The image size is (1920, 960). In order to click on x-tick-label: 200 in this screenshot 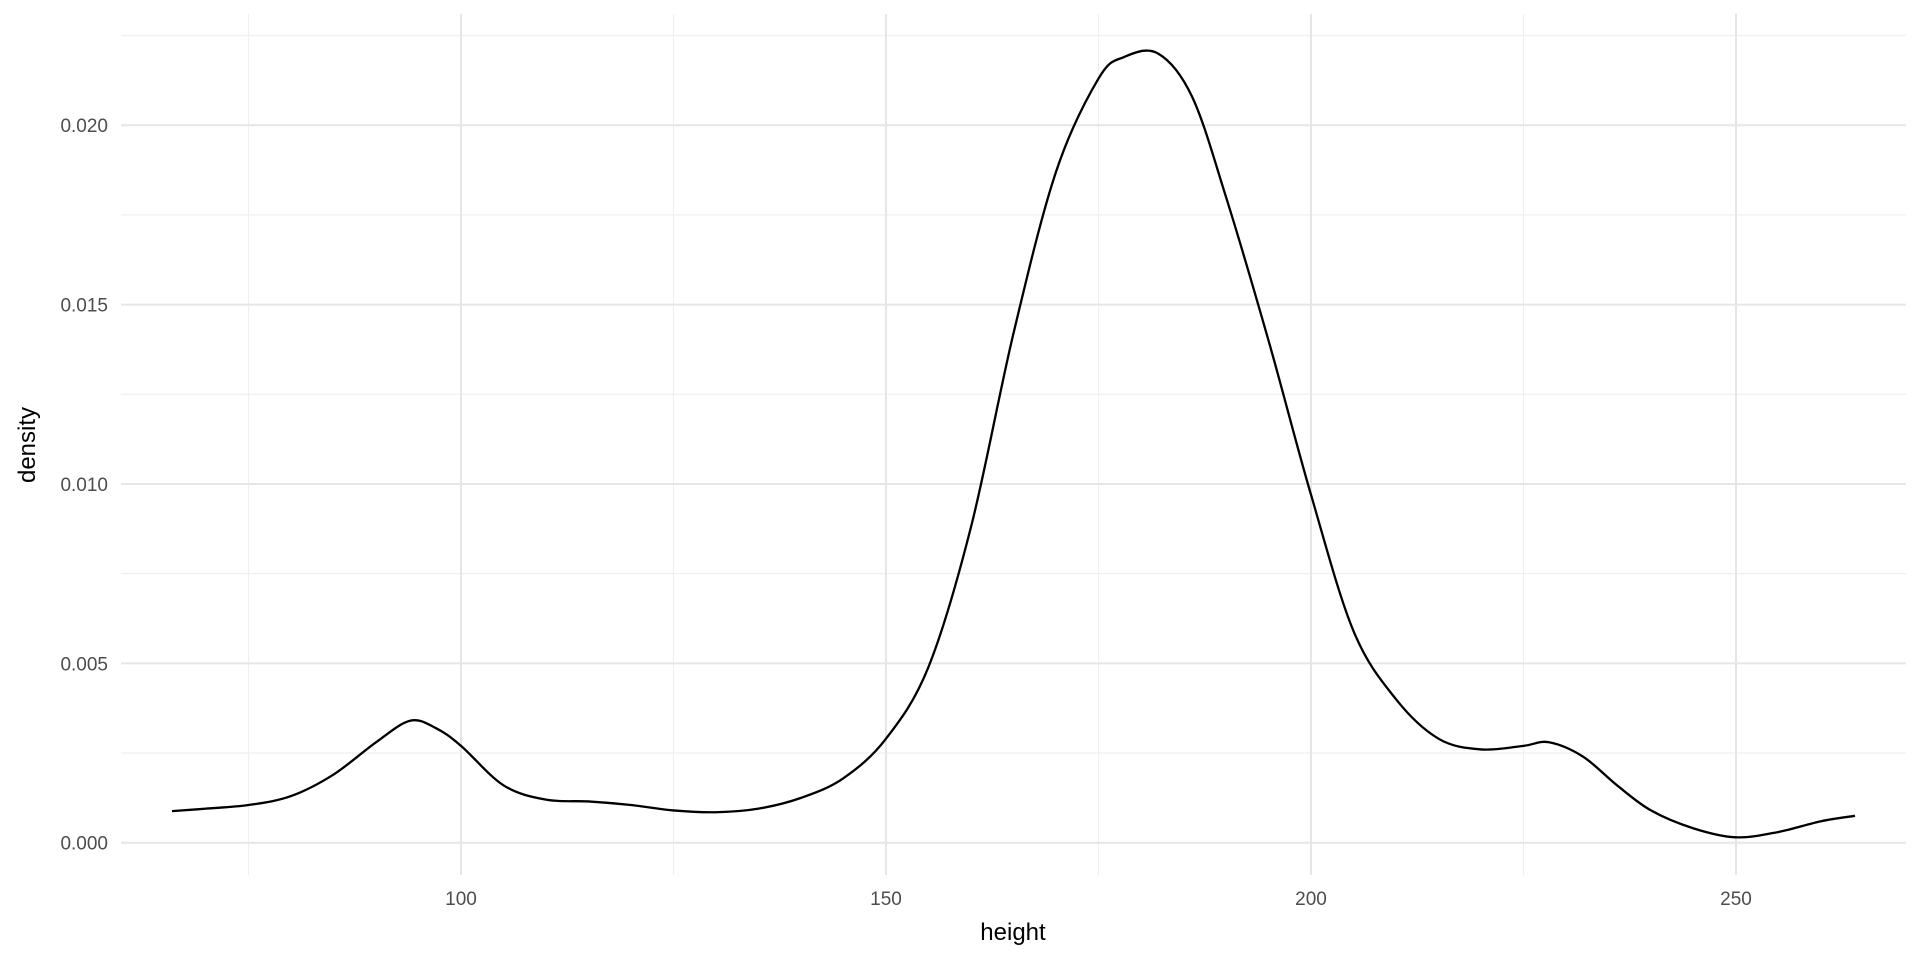, I will do `click(1311, 899)`.